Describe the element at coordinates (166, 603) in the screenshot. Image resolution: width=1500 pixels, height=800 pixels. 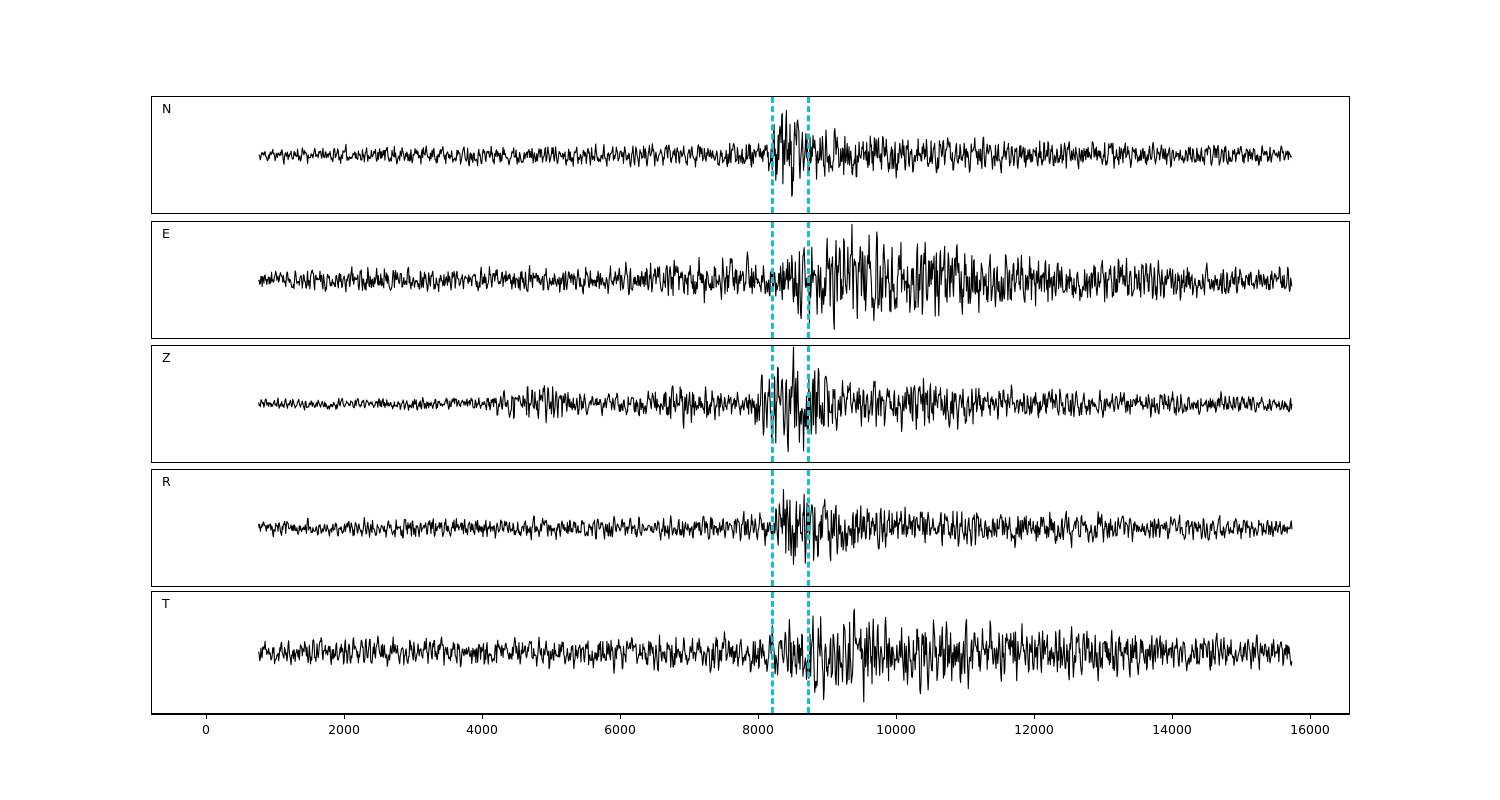
I see `panel-label-t: T` at that location.